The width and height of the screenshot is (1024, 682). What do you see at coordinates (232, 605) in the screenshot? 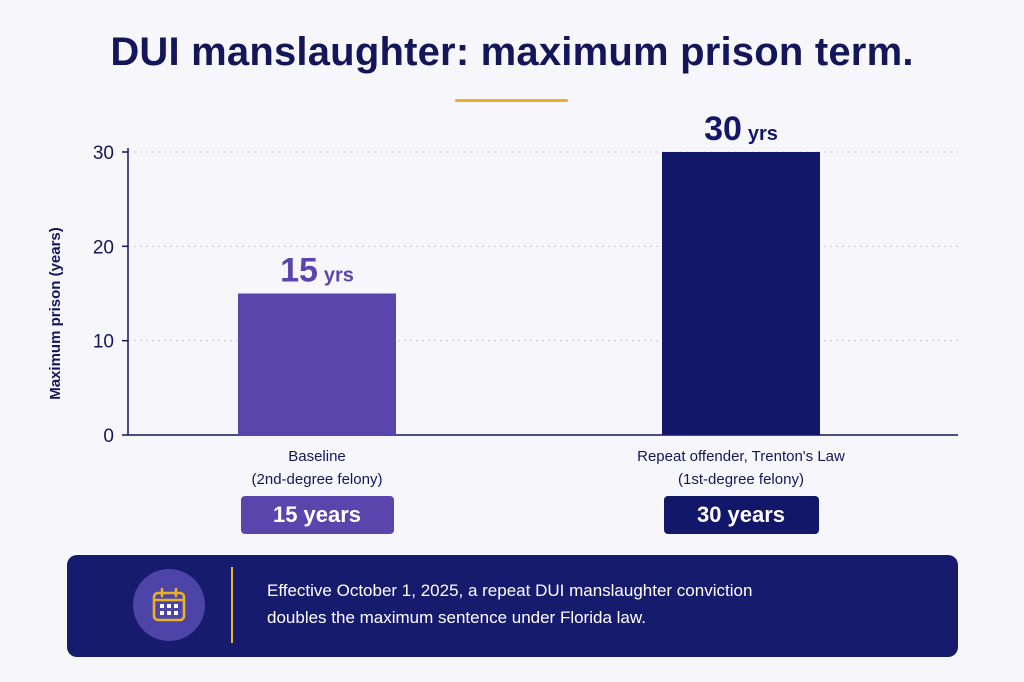
I see `banner-divider` at bounding box center [232, 605].